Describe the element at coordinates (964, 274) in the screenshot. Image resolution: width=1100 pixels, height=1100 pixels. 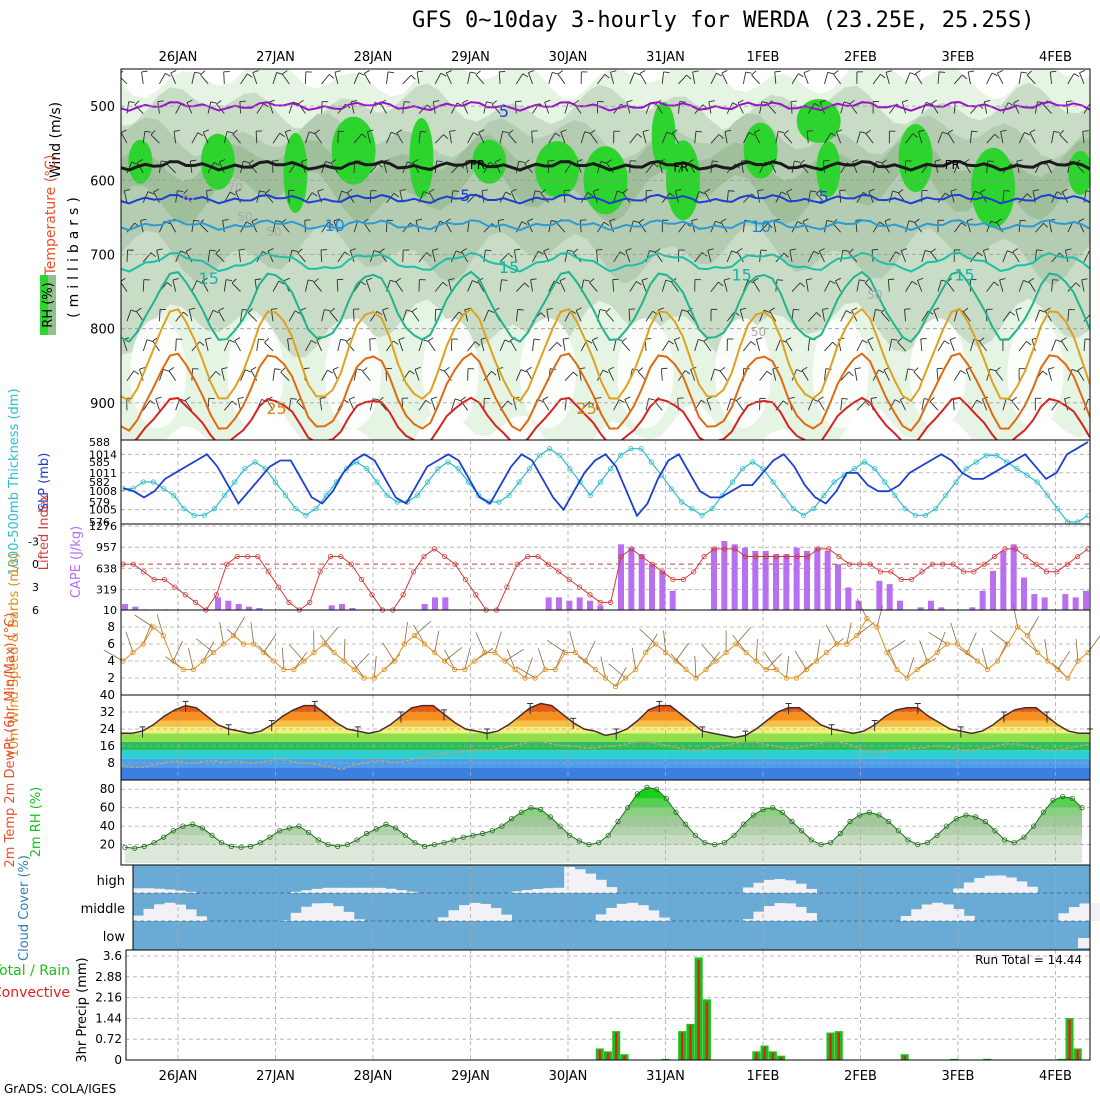
I see `contour-label: 15` at that location.